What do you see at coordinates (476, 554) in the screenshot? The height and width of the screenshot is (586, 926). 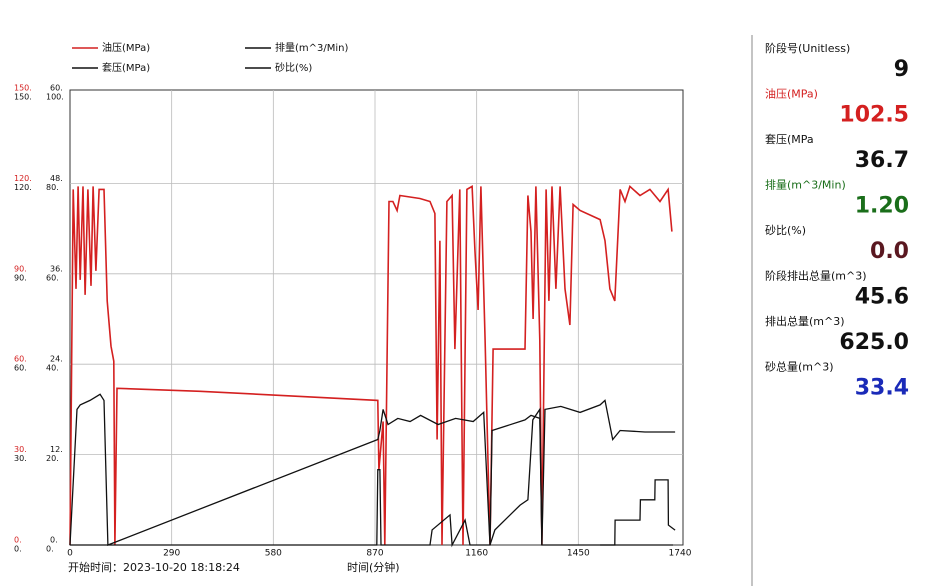 I see `x-tick-label: 1160` at bounding box center [476, 554].